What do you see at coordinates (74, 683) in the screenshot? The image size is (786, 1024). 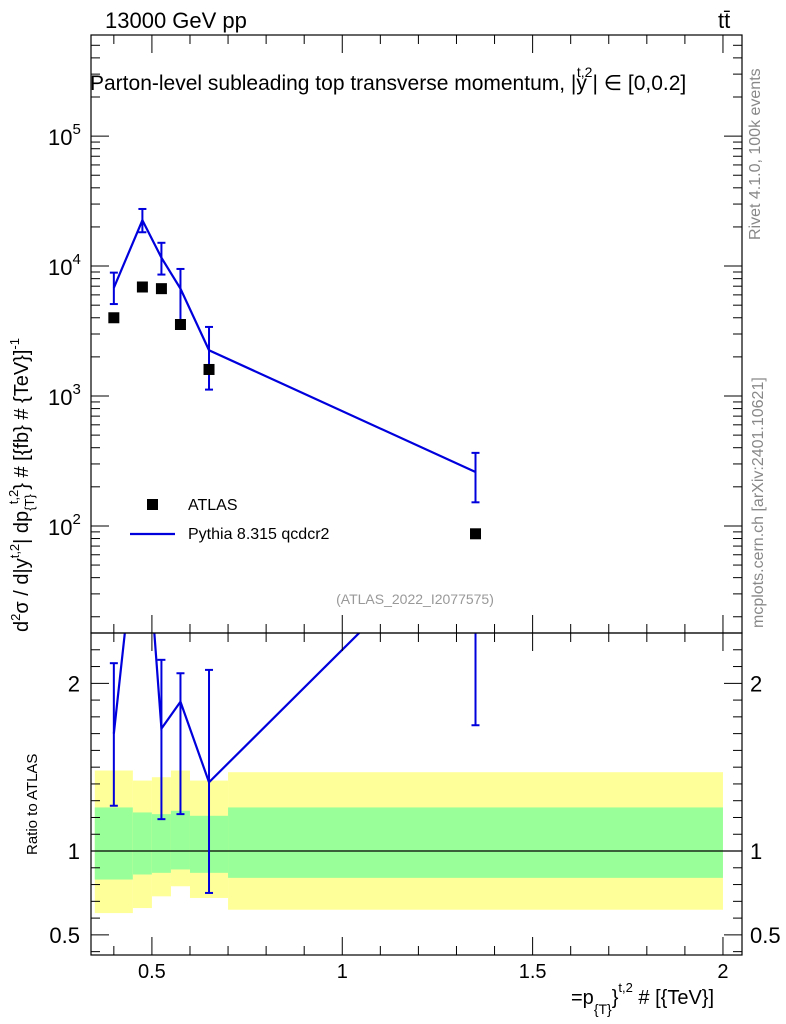 I see `ratio-y-tick-label-left: 2` at bounding box center [74, 683].